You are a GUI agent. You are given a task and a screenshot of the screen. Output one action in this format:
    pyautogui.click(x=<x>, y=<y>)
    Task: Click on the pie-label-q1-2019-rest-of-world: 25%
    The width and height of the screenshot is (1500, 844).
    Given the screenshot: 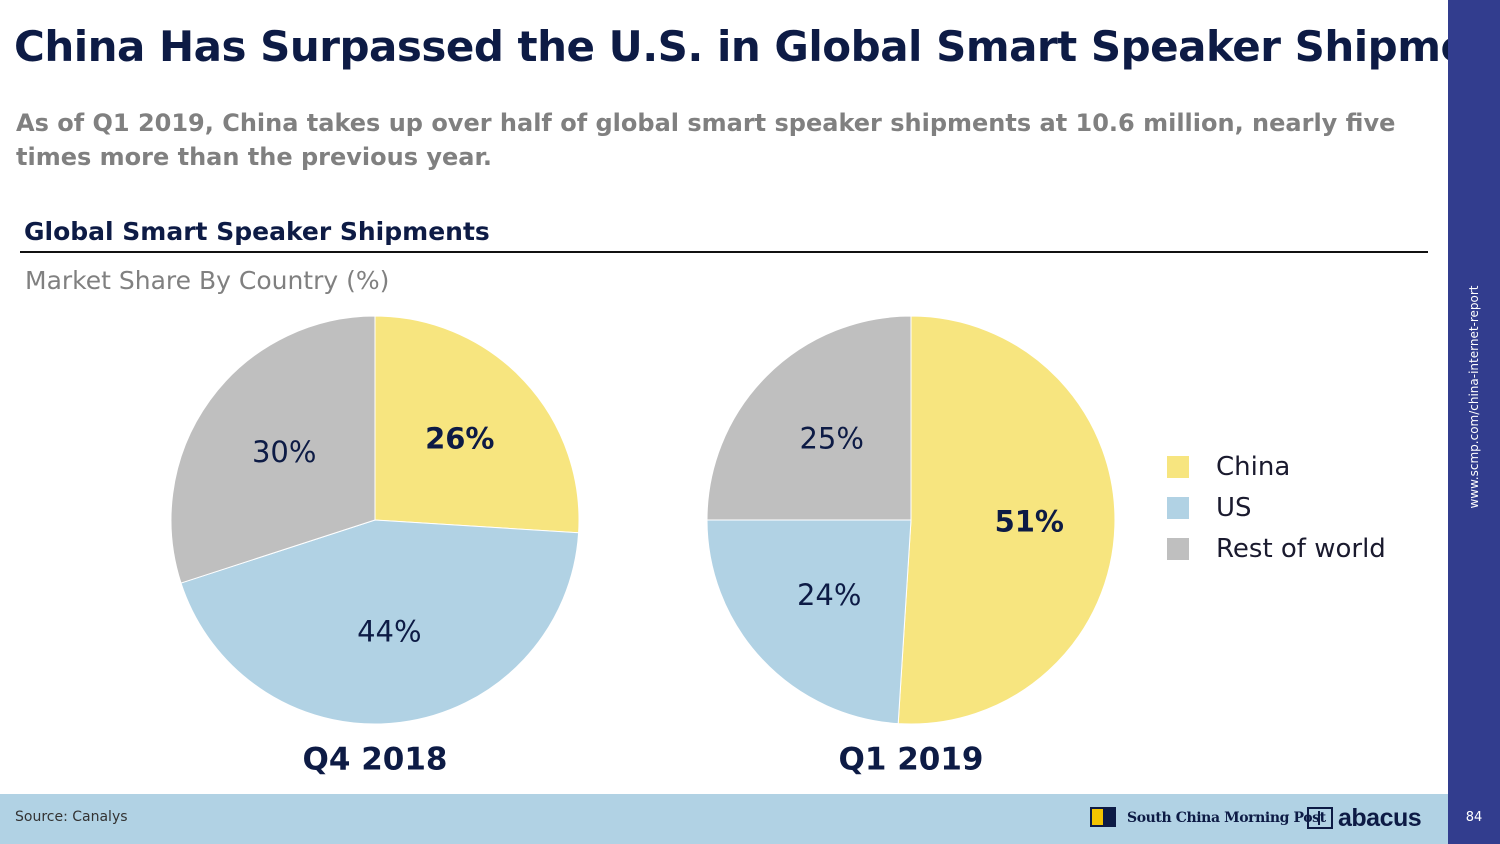 What is the action you would take?
    pyautogui.click(x=831, y=439)
    